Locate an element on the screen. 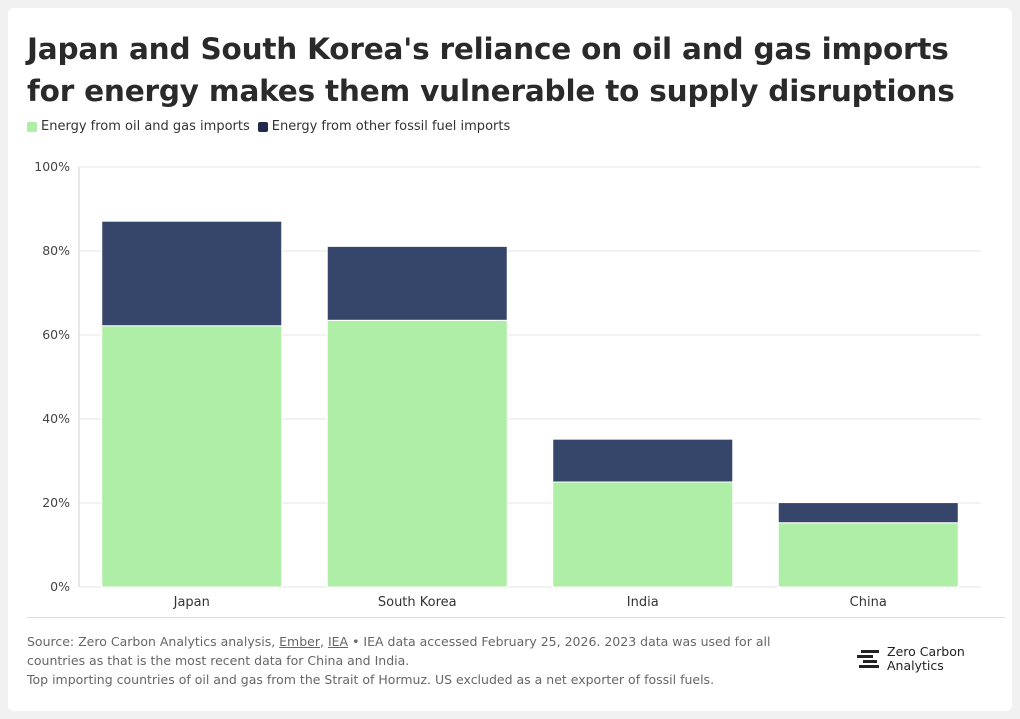 This screenshot has width=1020, height=719. bar-south-korea-other is located at coordinates (417, 283).